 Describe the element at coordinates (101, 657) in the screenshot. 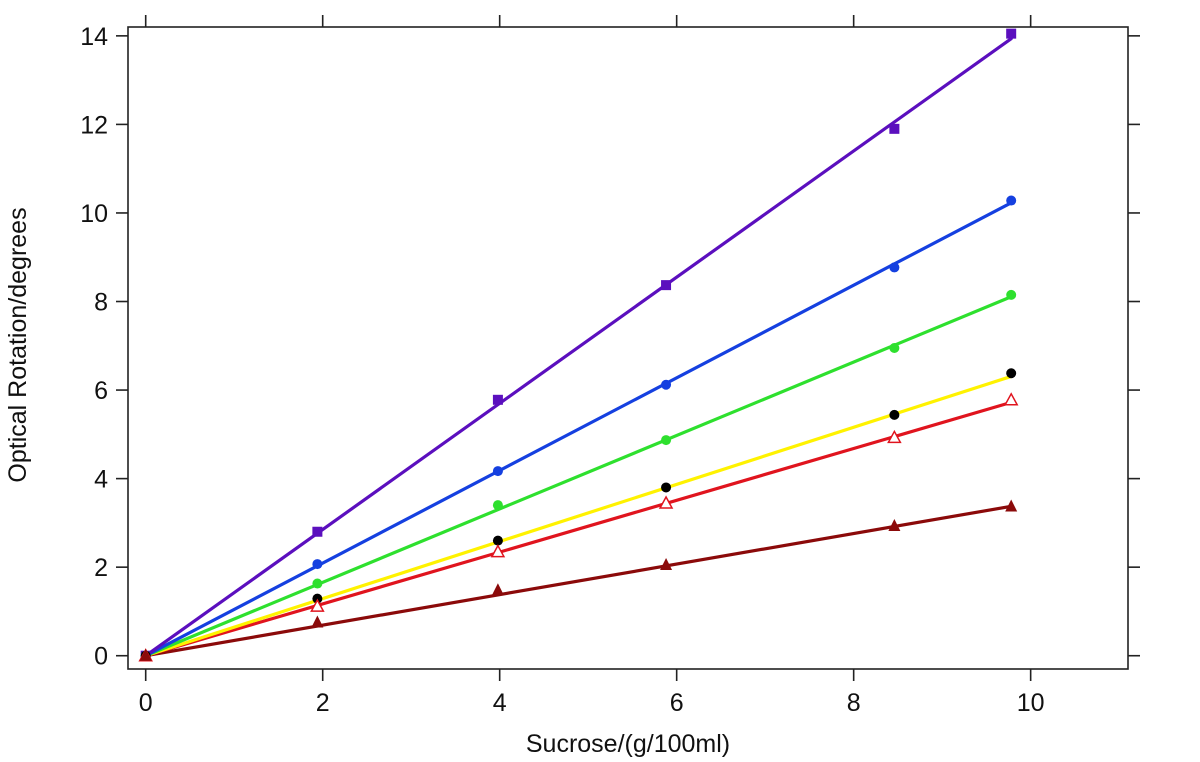

I see `y-tick-label: 0` at that location.